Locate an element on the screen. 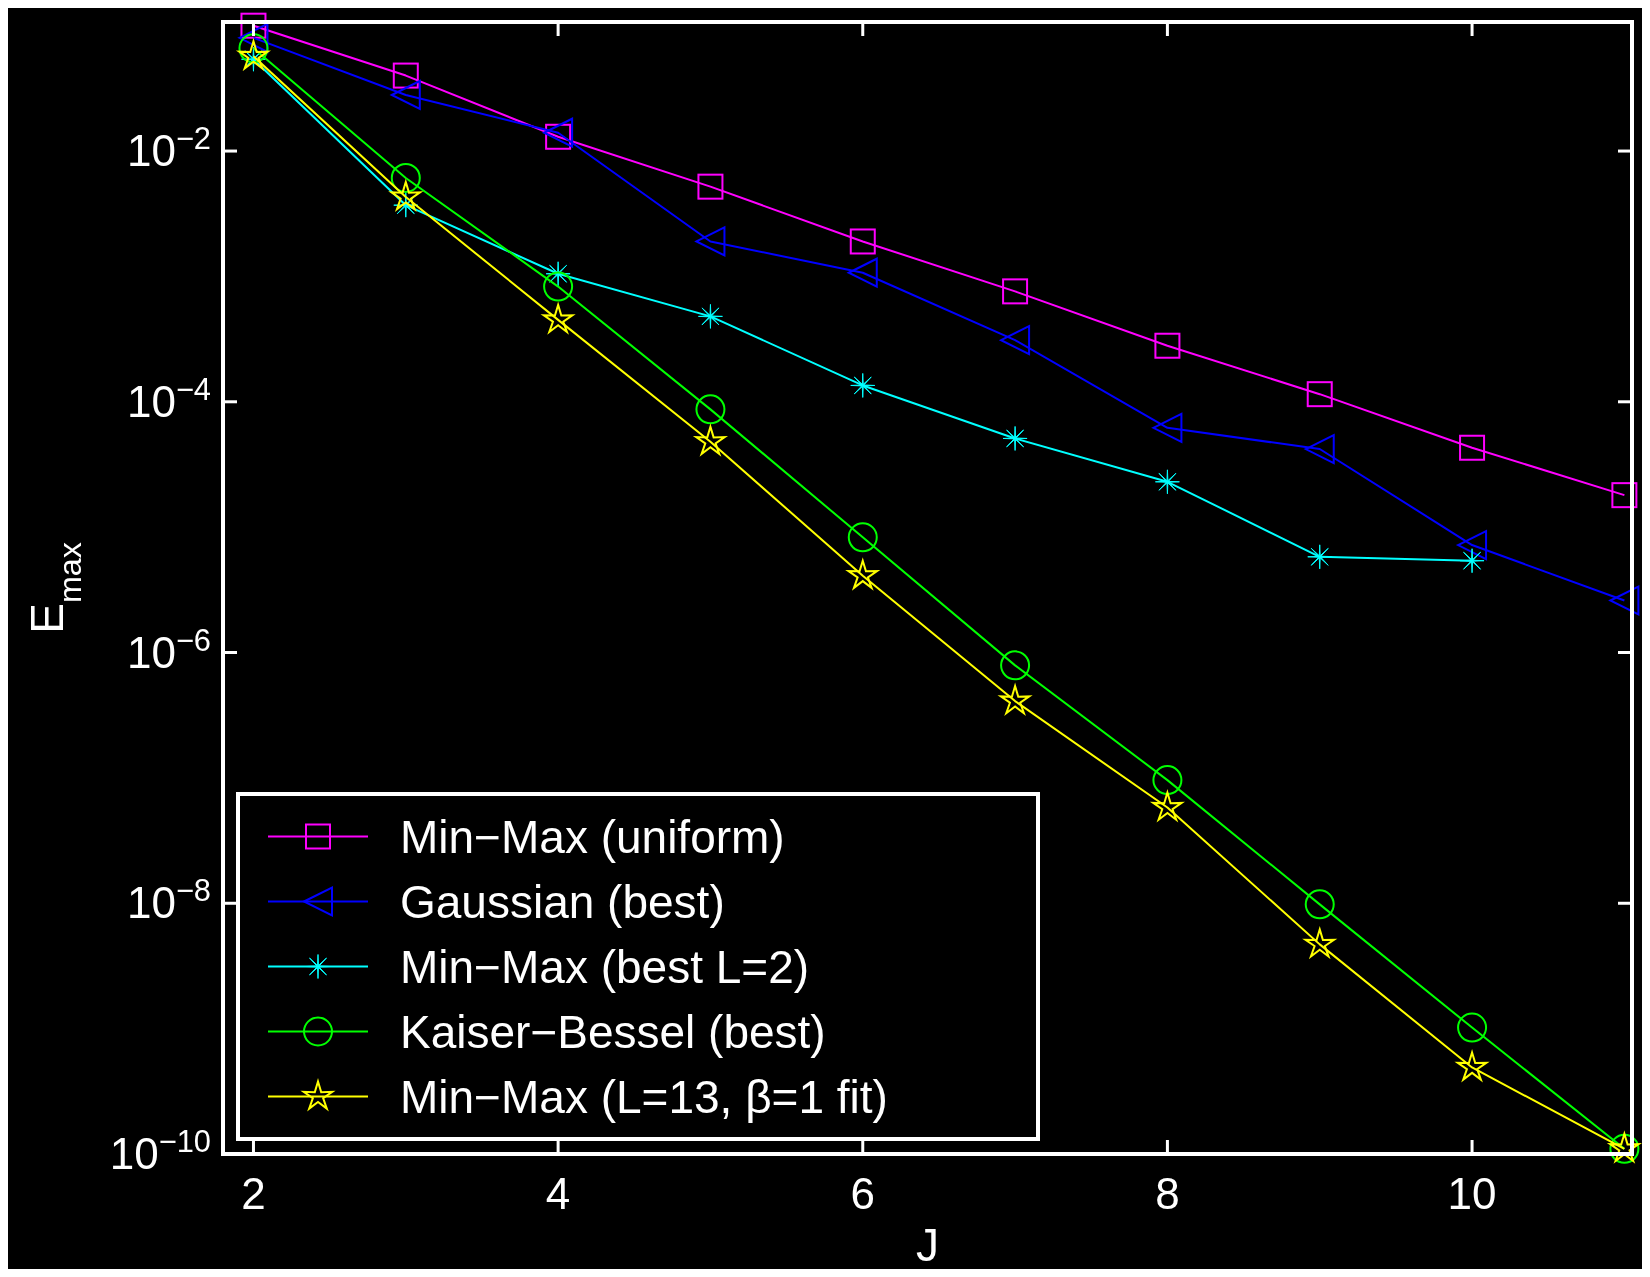 Image resolution: width=1650 pixels, height=1277 pixels. legend-label: Min−Max (best L=2) is located at coordinates (605, 966).